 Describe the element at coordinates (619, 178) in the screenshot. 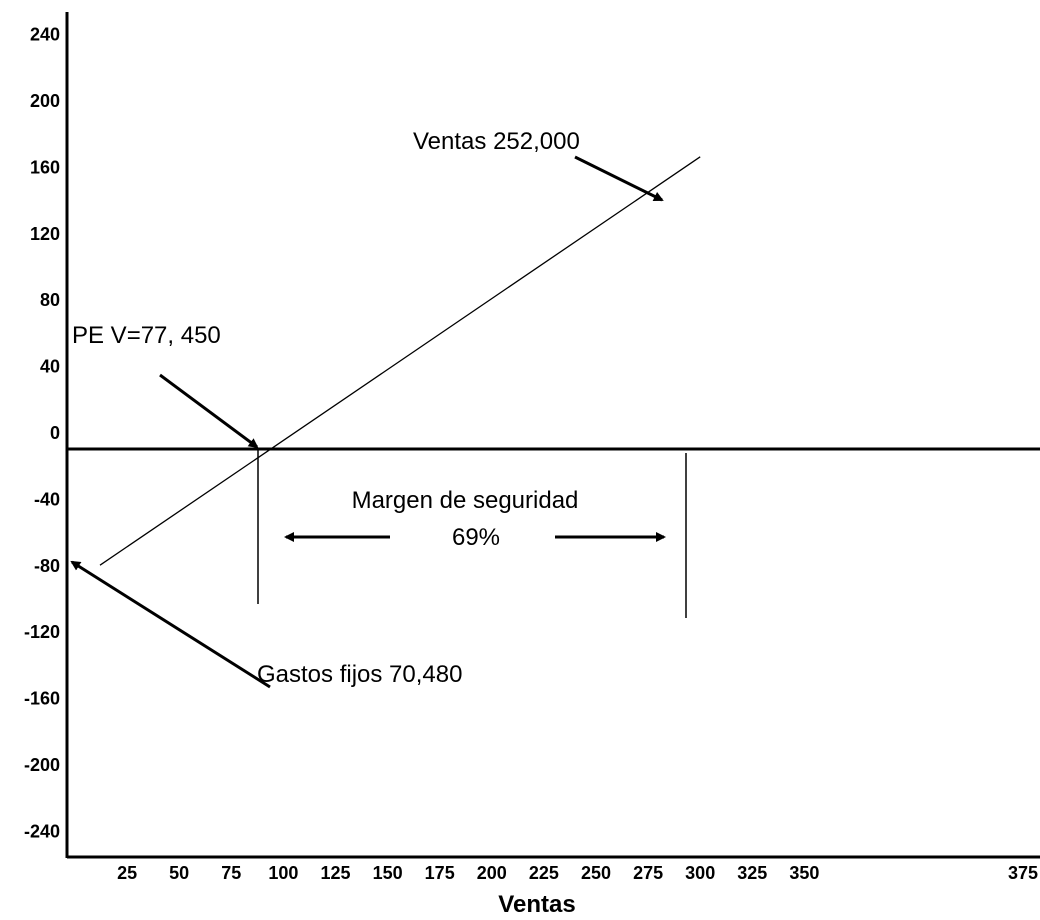

I see `sales-arrow` at that location.